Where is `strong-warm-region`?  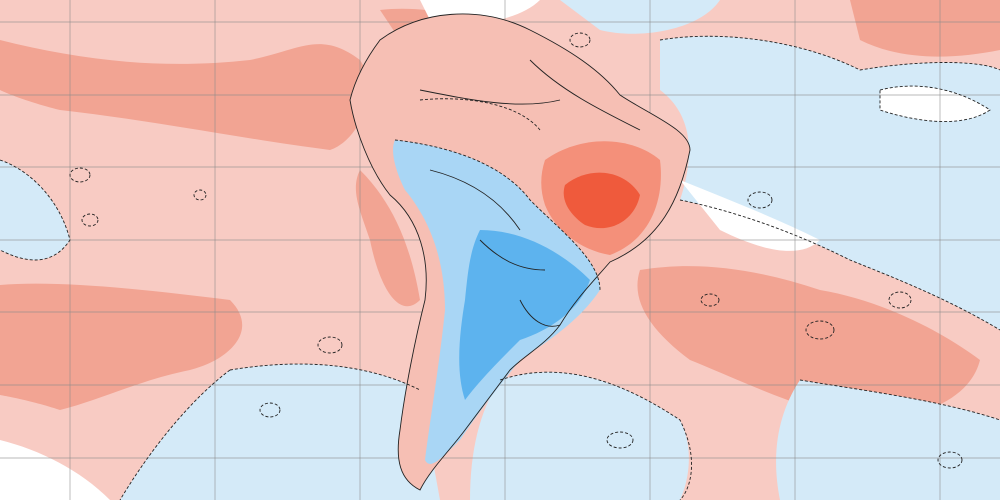 strong-warm-region is located at coordinates (601, 200).